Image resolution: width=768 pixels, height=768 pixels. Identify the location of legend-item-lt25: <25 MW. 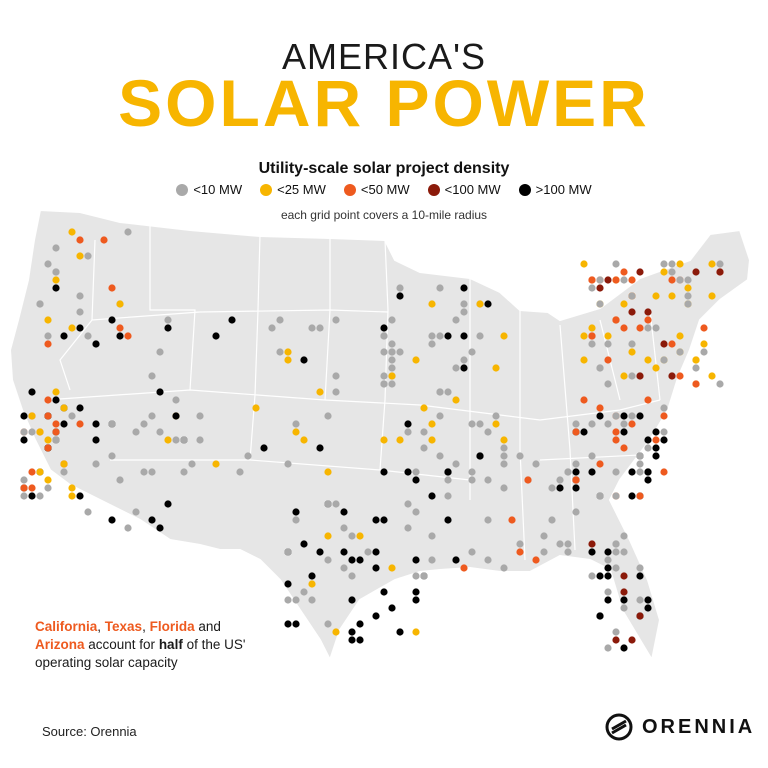
(293, 189).